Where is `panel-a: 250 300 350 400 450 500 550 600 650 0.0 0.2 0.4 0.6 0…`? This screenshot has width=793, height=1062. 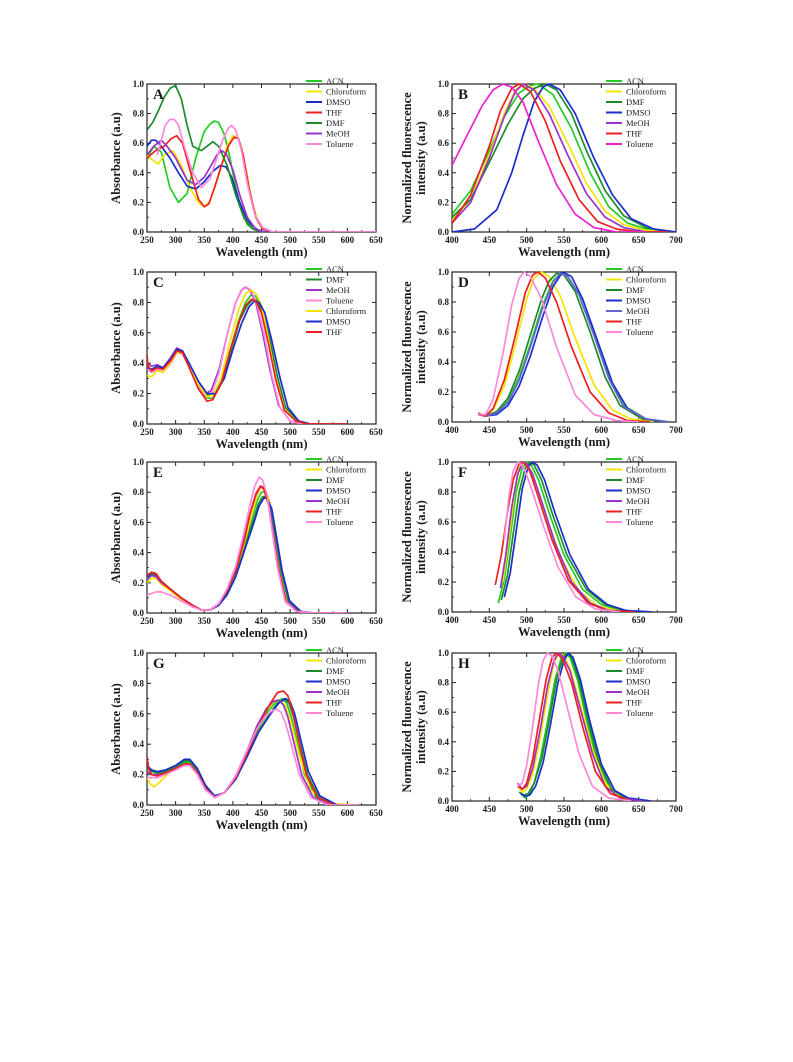
panel-a: 250 300 350 400 450 500 550 600 650 0.0 0.2 0.4 0.6 0… is located at coordinates (246, 167).